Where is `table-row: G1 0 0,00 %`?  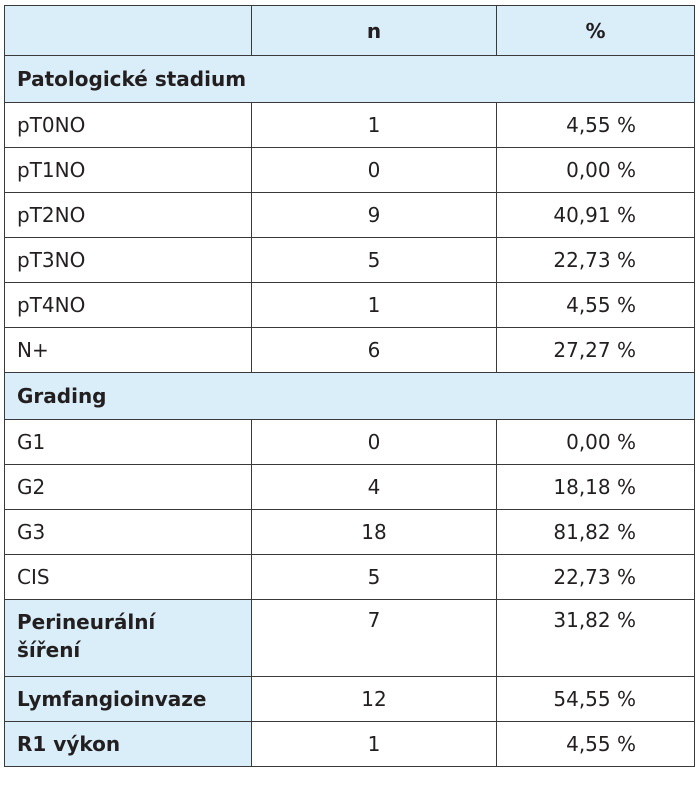
table-row: G1 0 0,00 % is located at coordinates (349, 442).